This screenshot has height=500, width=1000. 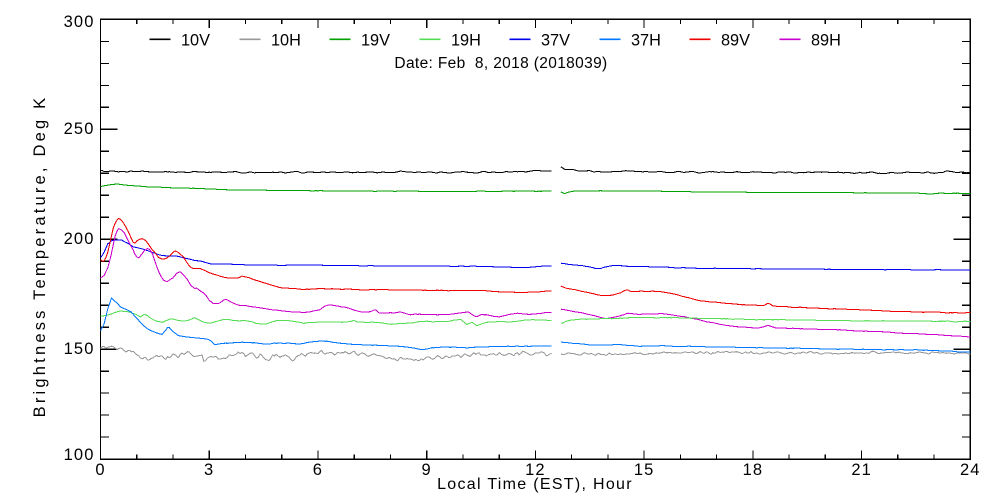 I want to click on svg-text: 21, so click(x=861, y=470).